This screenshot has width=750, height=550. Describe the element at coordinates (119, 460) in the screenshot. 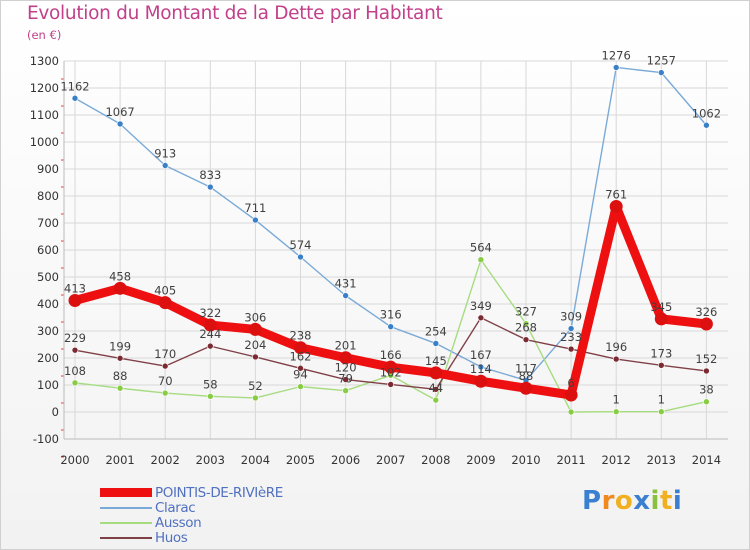

I see `x-tick-label: 2001` at that location.